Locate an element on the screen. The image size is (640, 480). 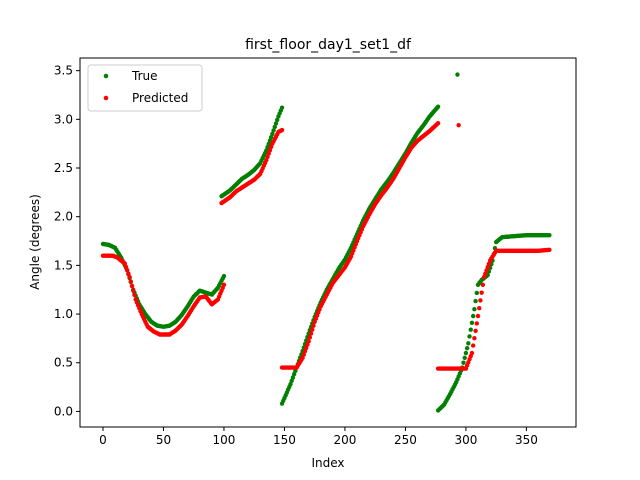
legend: True Predicted is located at coordinates (145, 88).